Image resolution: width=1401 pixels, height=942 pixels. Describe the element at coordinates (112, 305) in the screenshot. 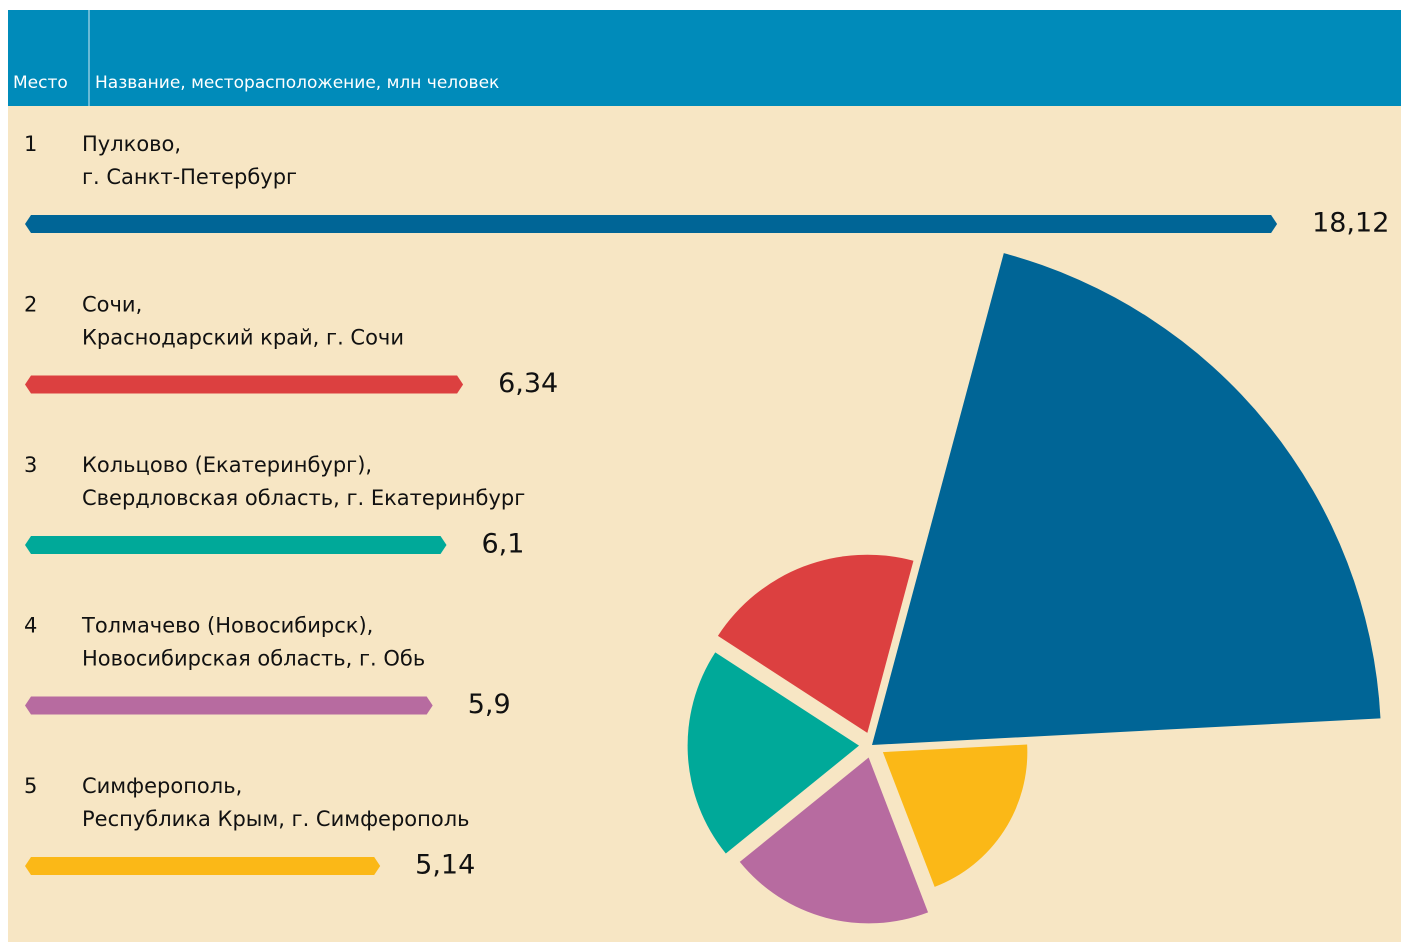

I see `airport-name: Сочи,` at that location.